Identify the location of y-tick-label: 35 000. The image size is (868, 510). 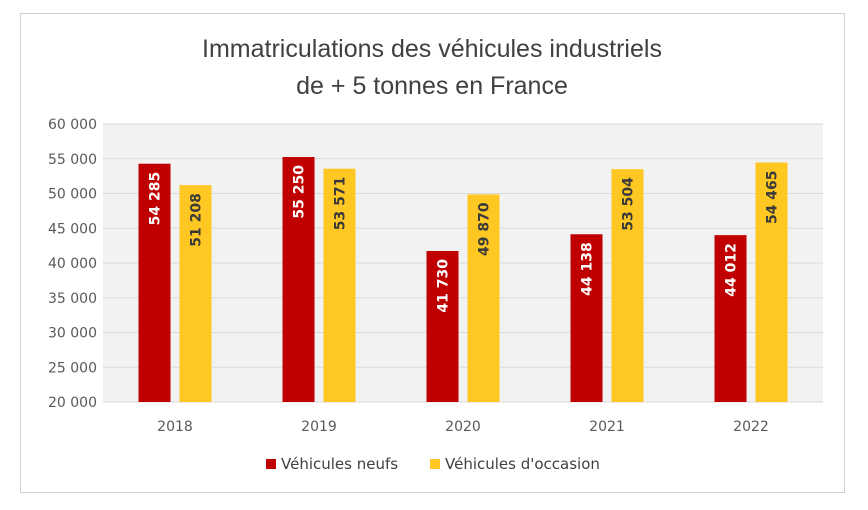
(72, 299).